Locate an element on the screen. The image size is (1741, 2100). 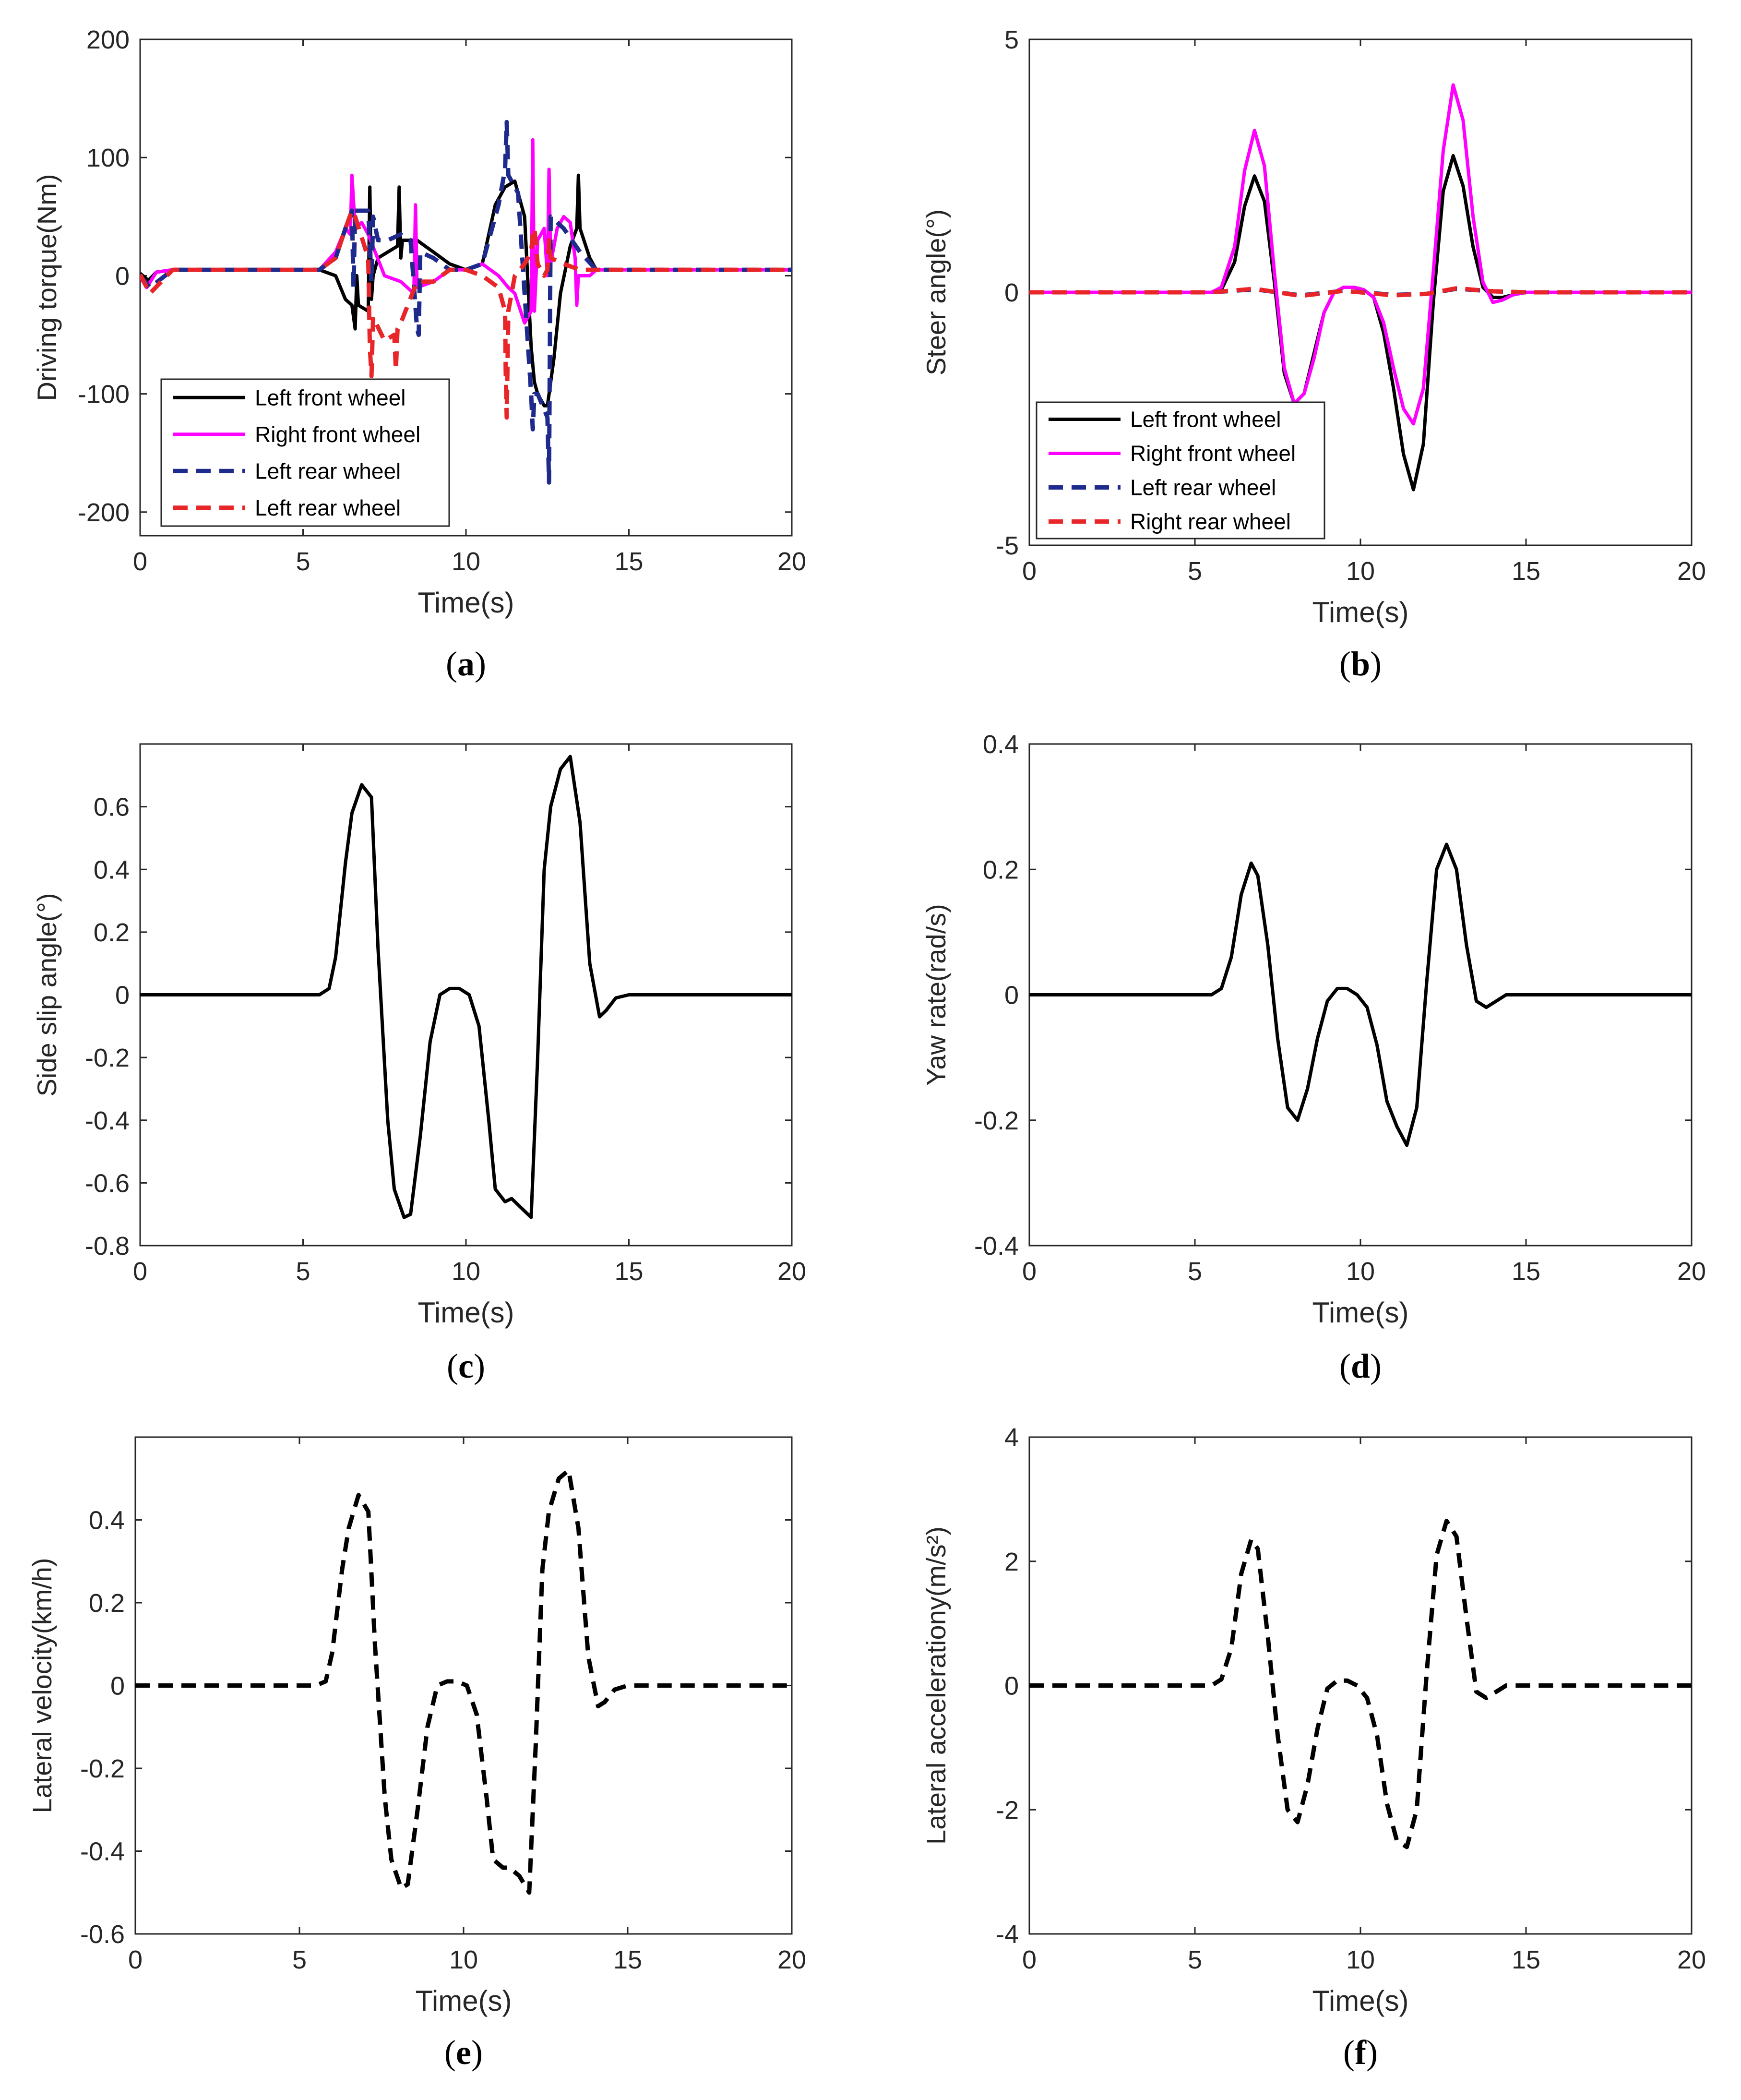
y-tick-label: 4 is located at coordinates (1011, 1437).